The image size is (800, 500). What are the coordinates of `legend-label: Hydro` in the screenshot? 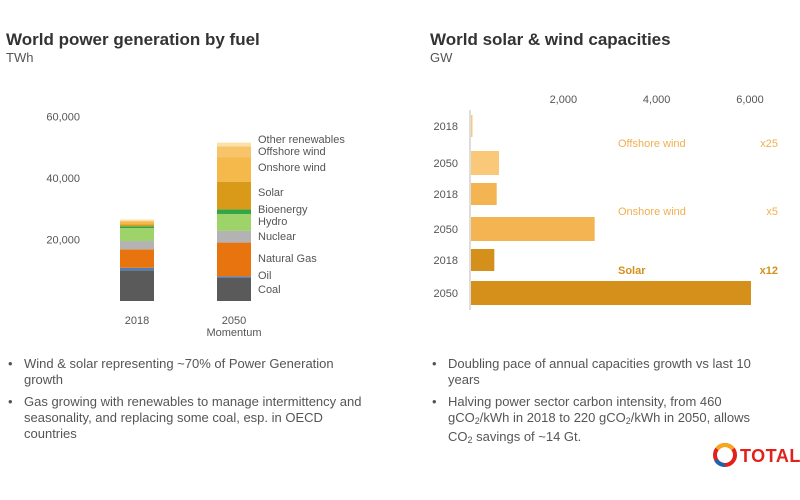 It's located at (272, 222).